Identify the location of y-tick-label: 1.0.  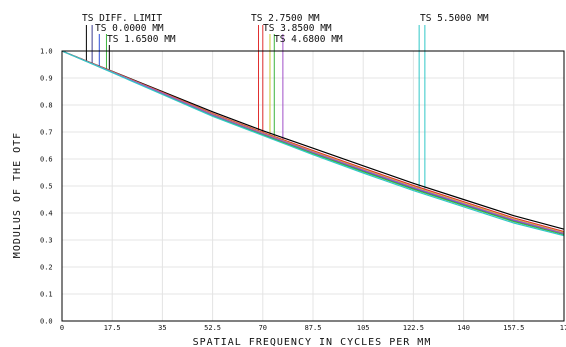
(46, 52).